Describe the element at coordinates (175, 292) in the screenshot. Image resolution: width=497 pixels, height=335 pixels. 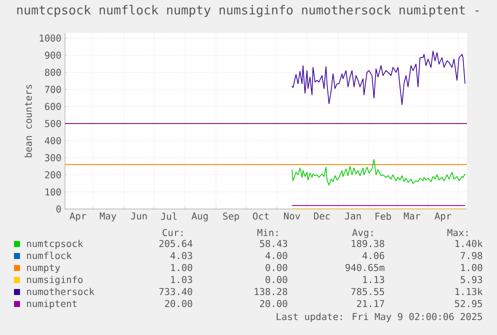
I see `text: 733.40` at that location.